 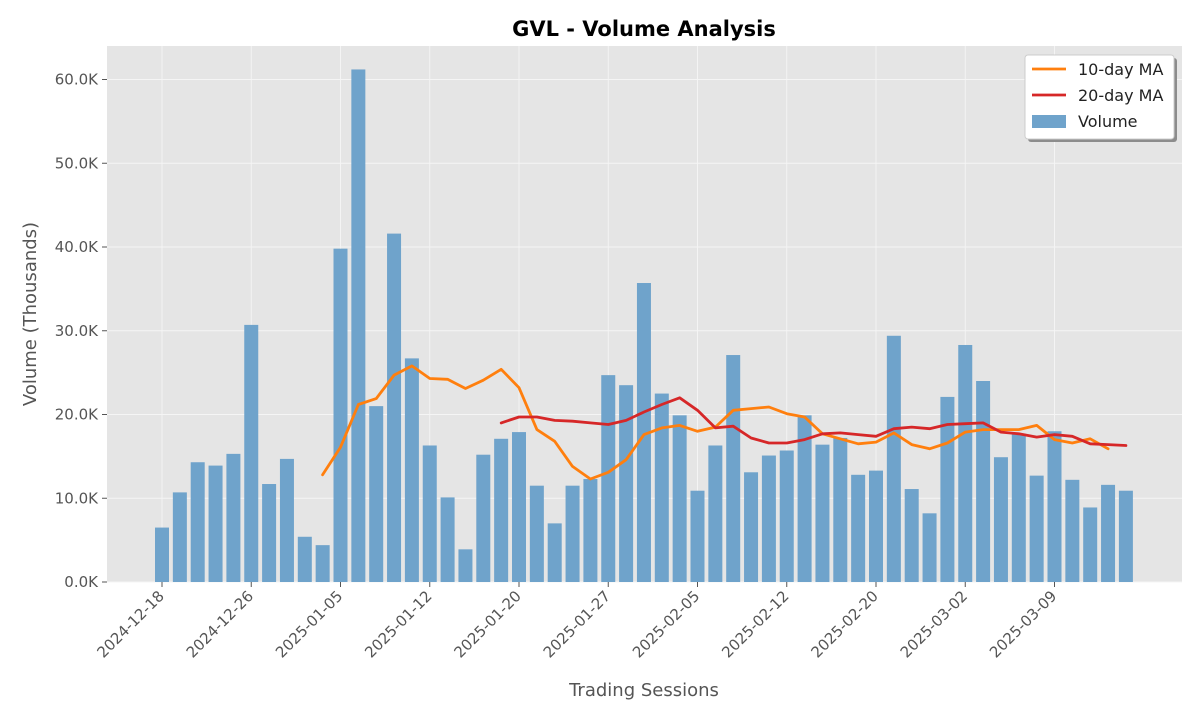 I want to click on x-tick-label: 2025-03-02, so click(x=934, y=624).